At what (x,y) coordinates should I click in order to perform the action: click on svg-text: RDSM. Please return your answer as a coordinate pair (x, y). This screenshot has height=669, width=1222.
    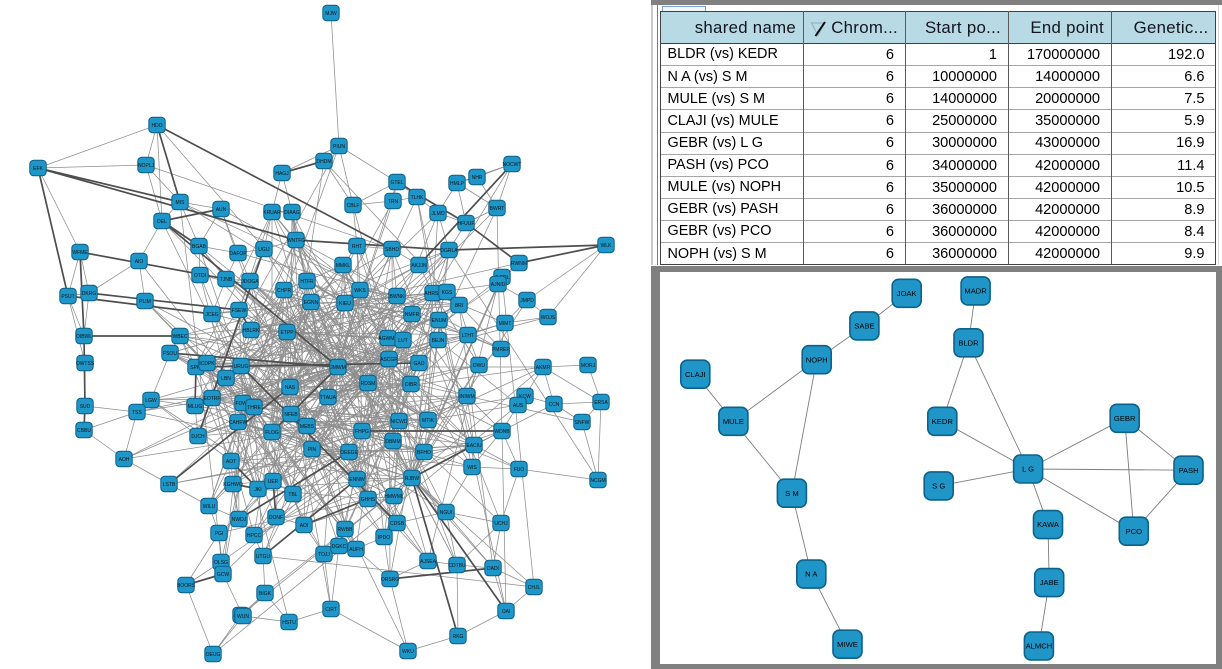
    Looking at the image, I should click on (368, 384).